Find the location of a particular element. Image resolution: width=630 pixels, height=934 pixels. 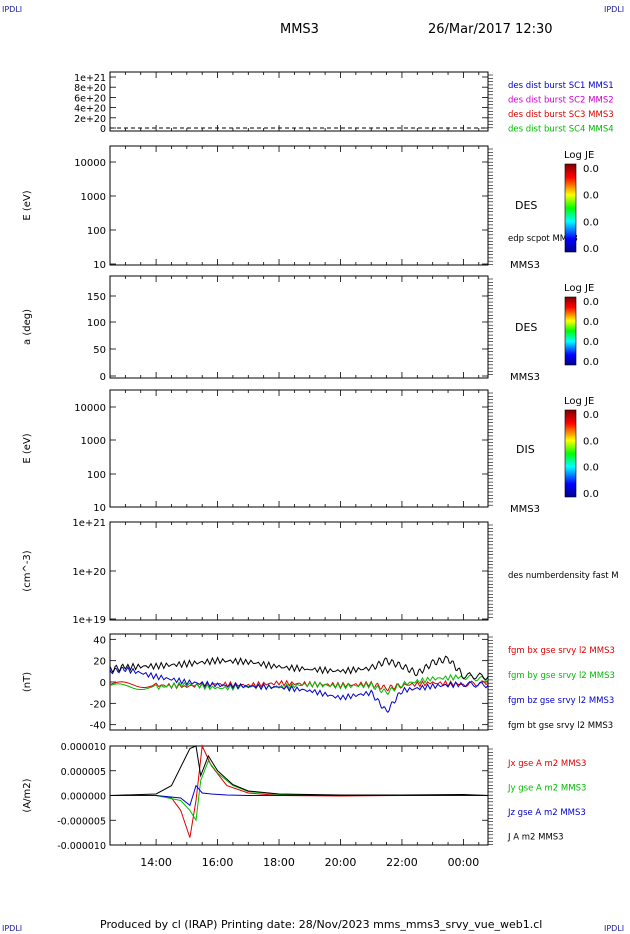

y-tick-label: 0.000000 is located at coordinates (83, 797).